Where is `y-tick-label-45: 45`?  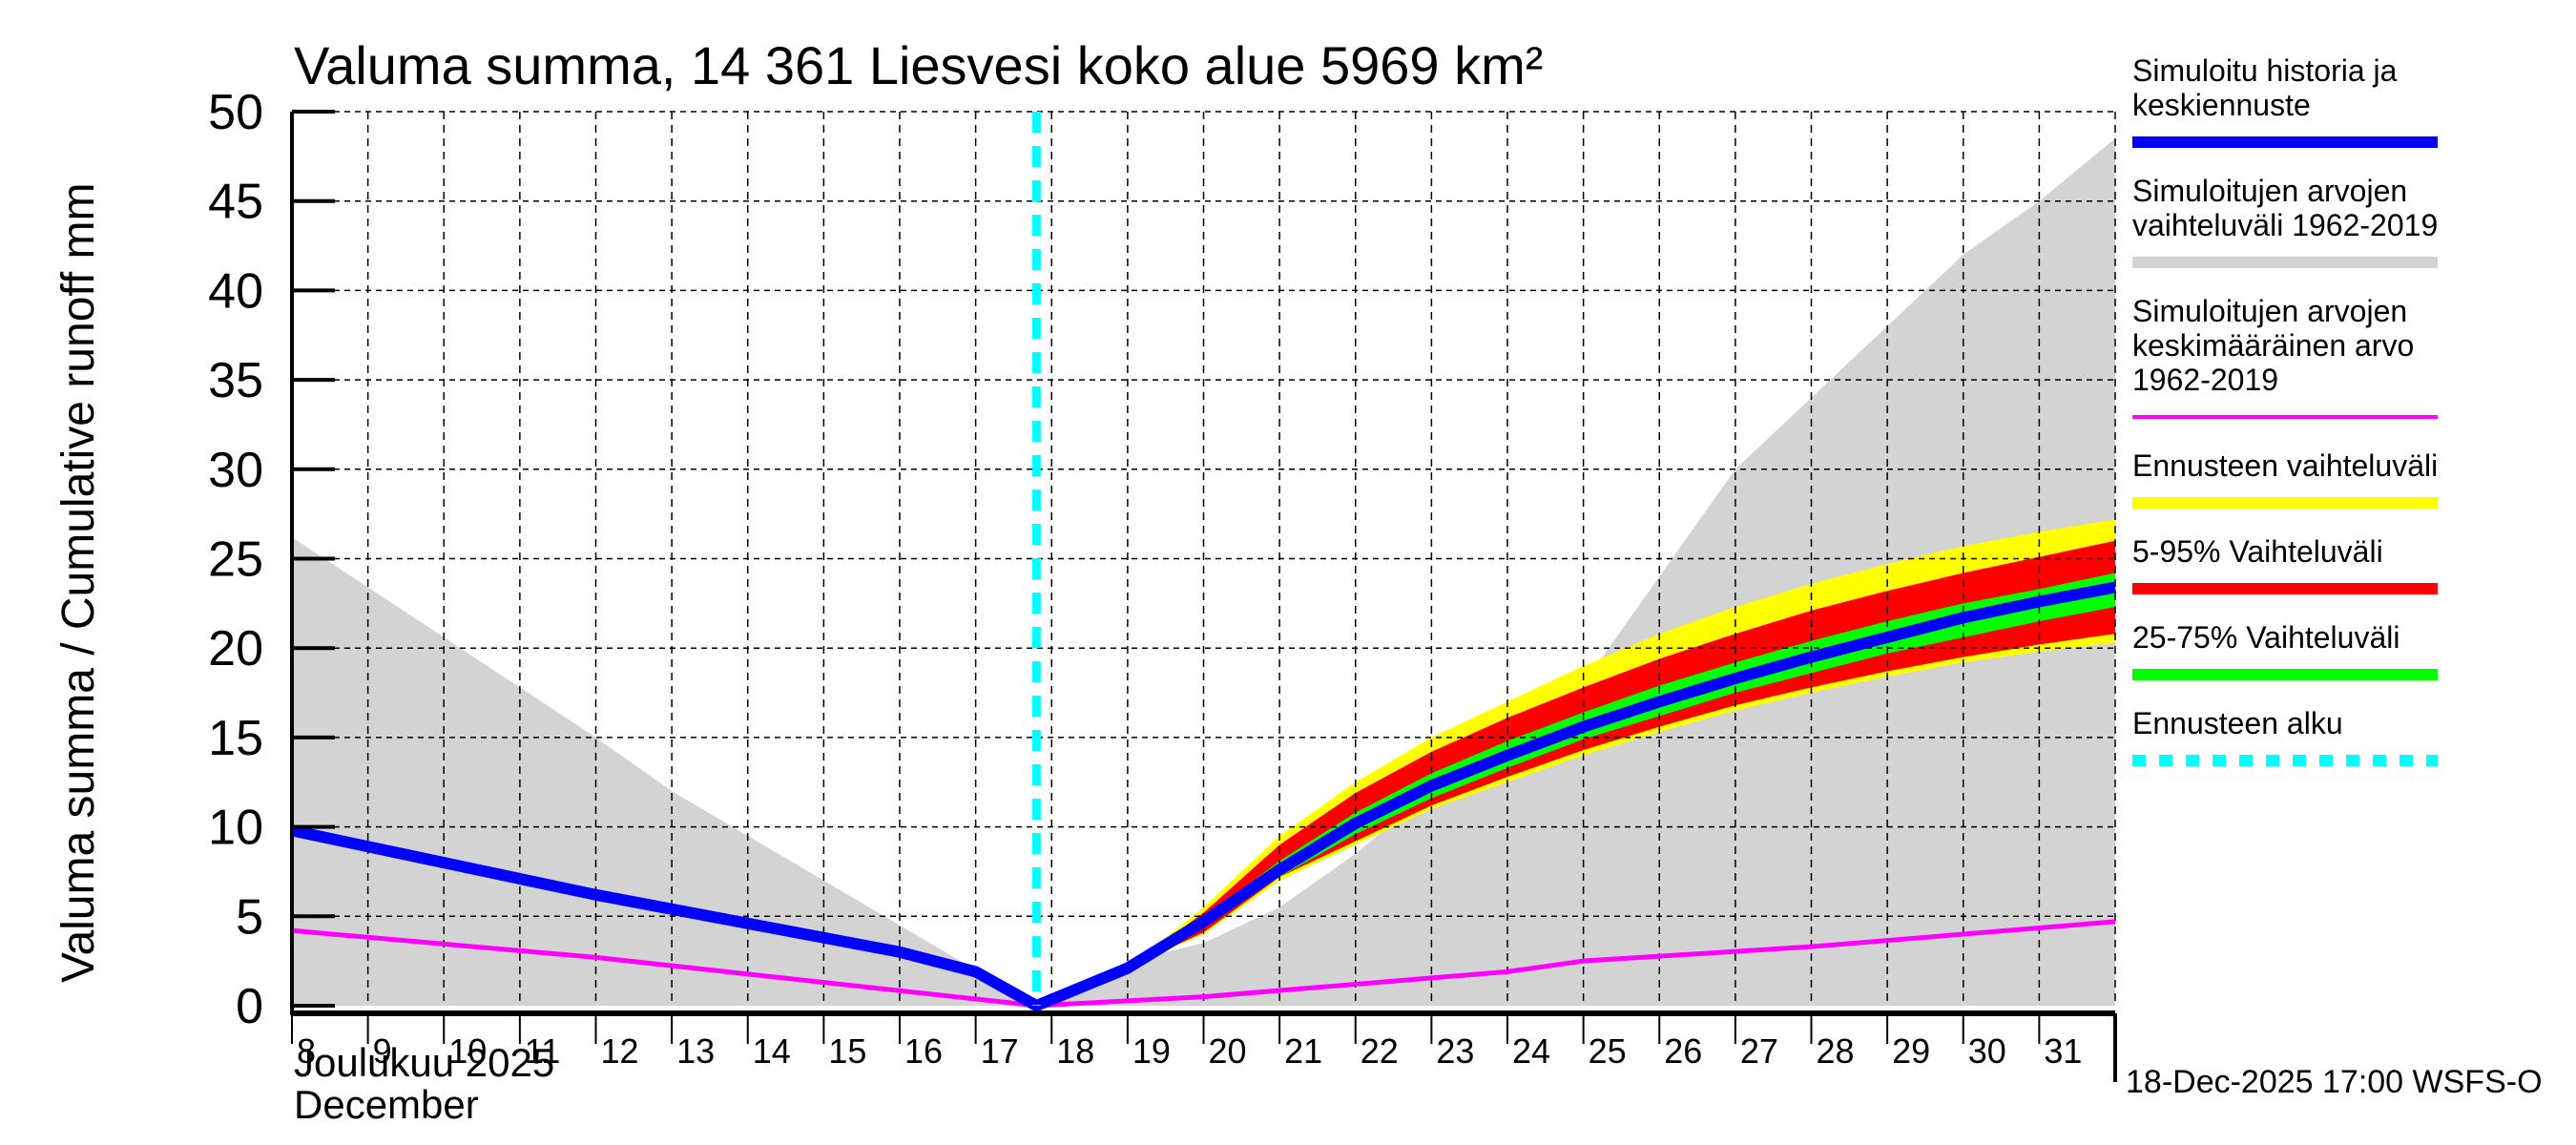 y-tick-label-45: 45 is located at coordinates (235, 202).